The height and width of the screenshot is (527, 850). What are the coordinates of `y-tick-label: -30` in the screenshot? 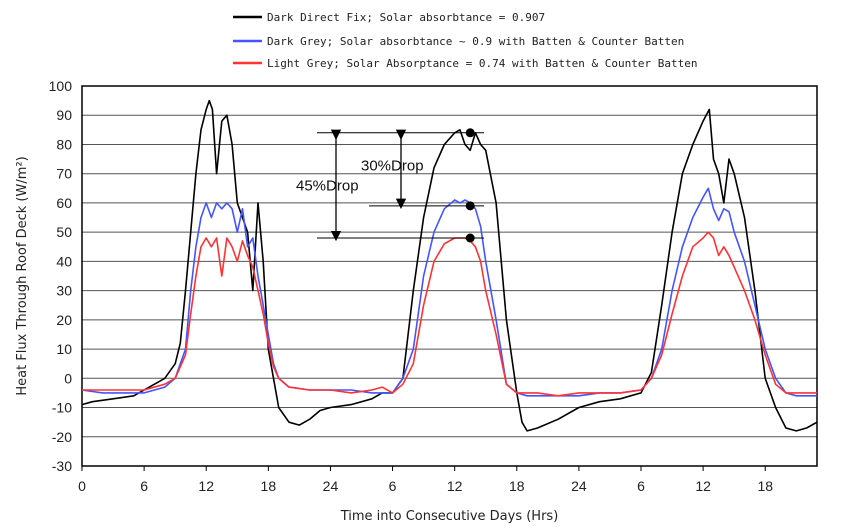 It's located at (62, 466).